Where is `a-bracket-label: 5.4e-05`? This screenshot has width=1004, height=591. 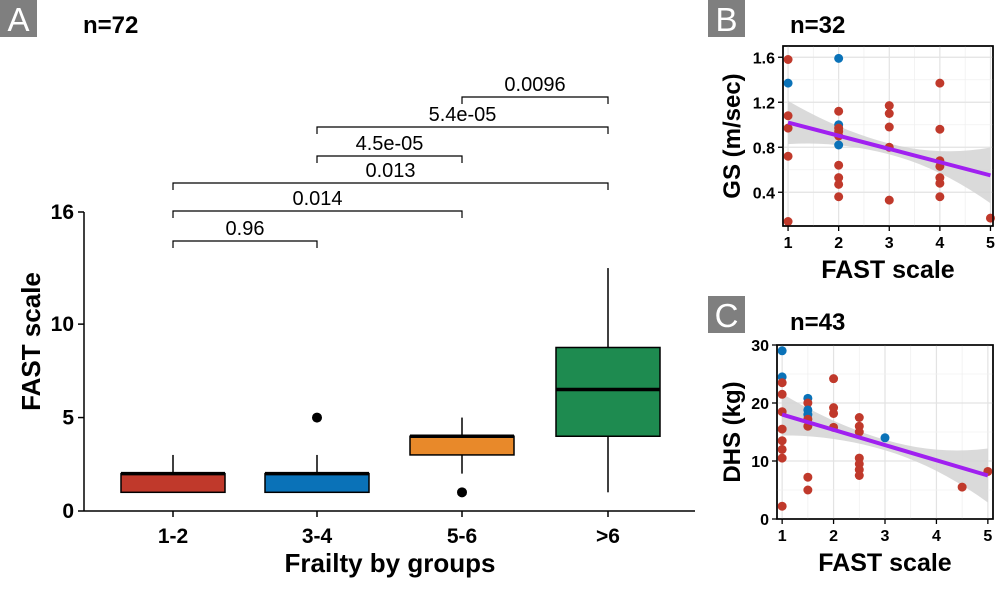
a-bracket-label: 5.4e-05 is located at coordinates (463, 115).